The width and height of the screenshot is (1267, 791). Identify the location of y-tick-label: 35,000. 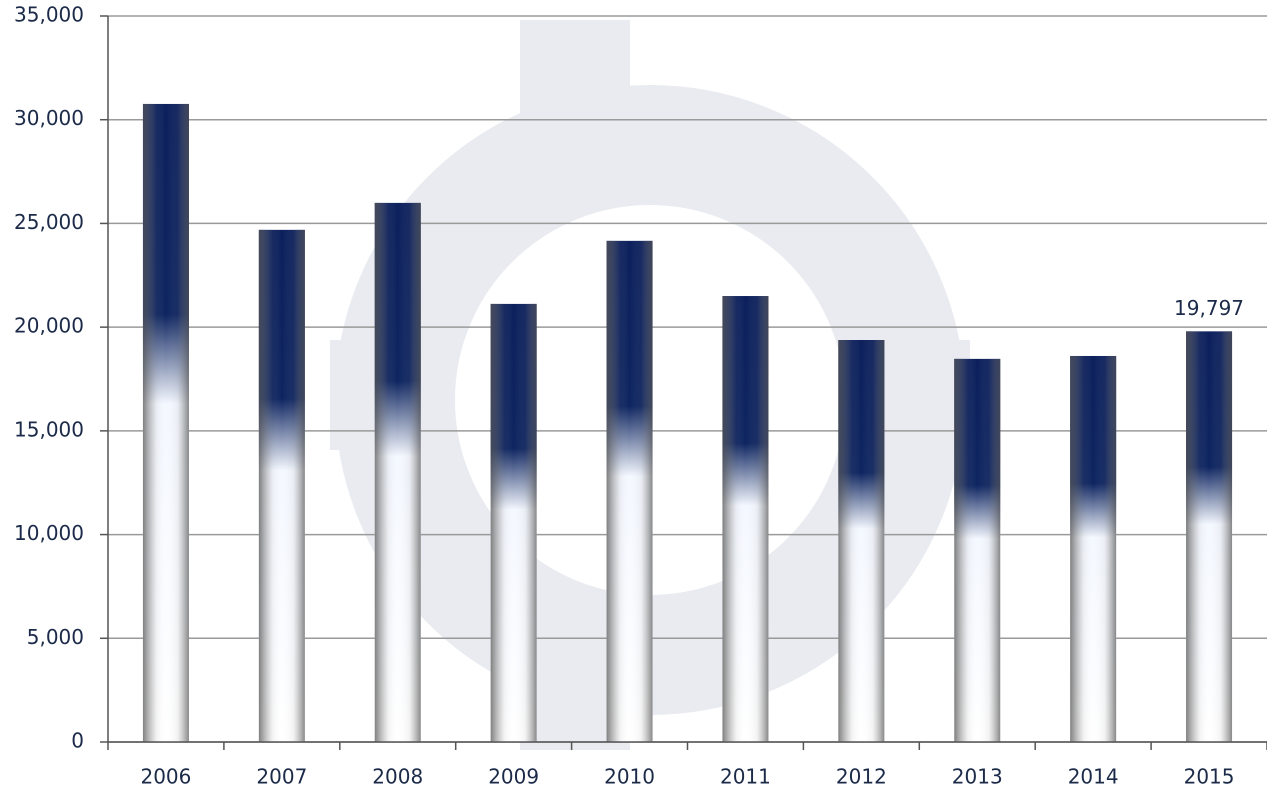
(49, 15).